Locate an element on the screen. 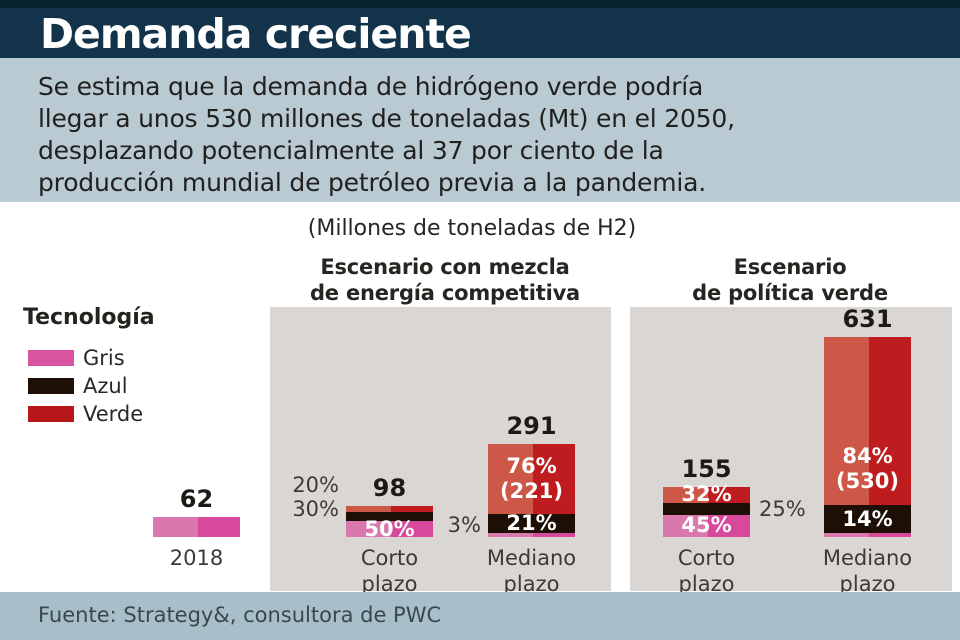 The image size is (960, 640). scenario-1-title-line-2: de energía competitiva is located at coordinates (445, 293).